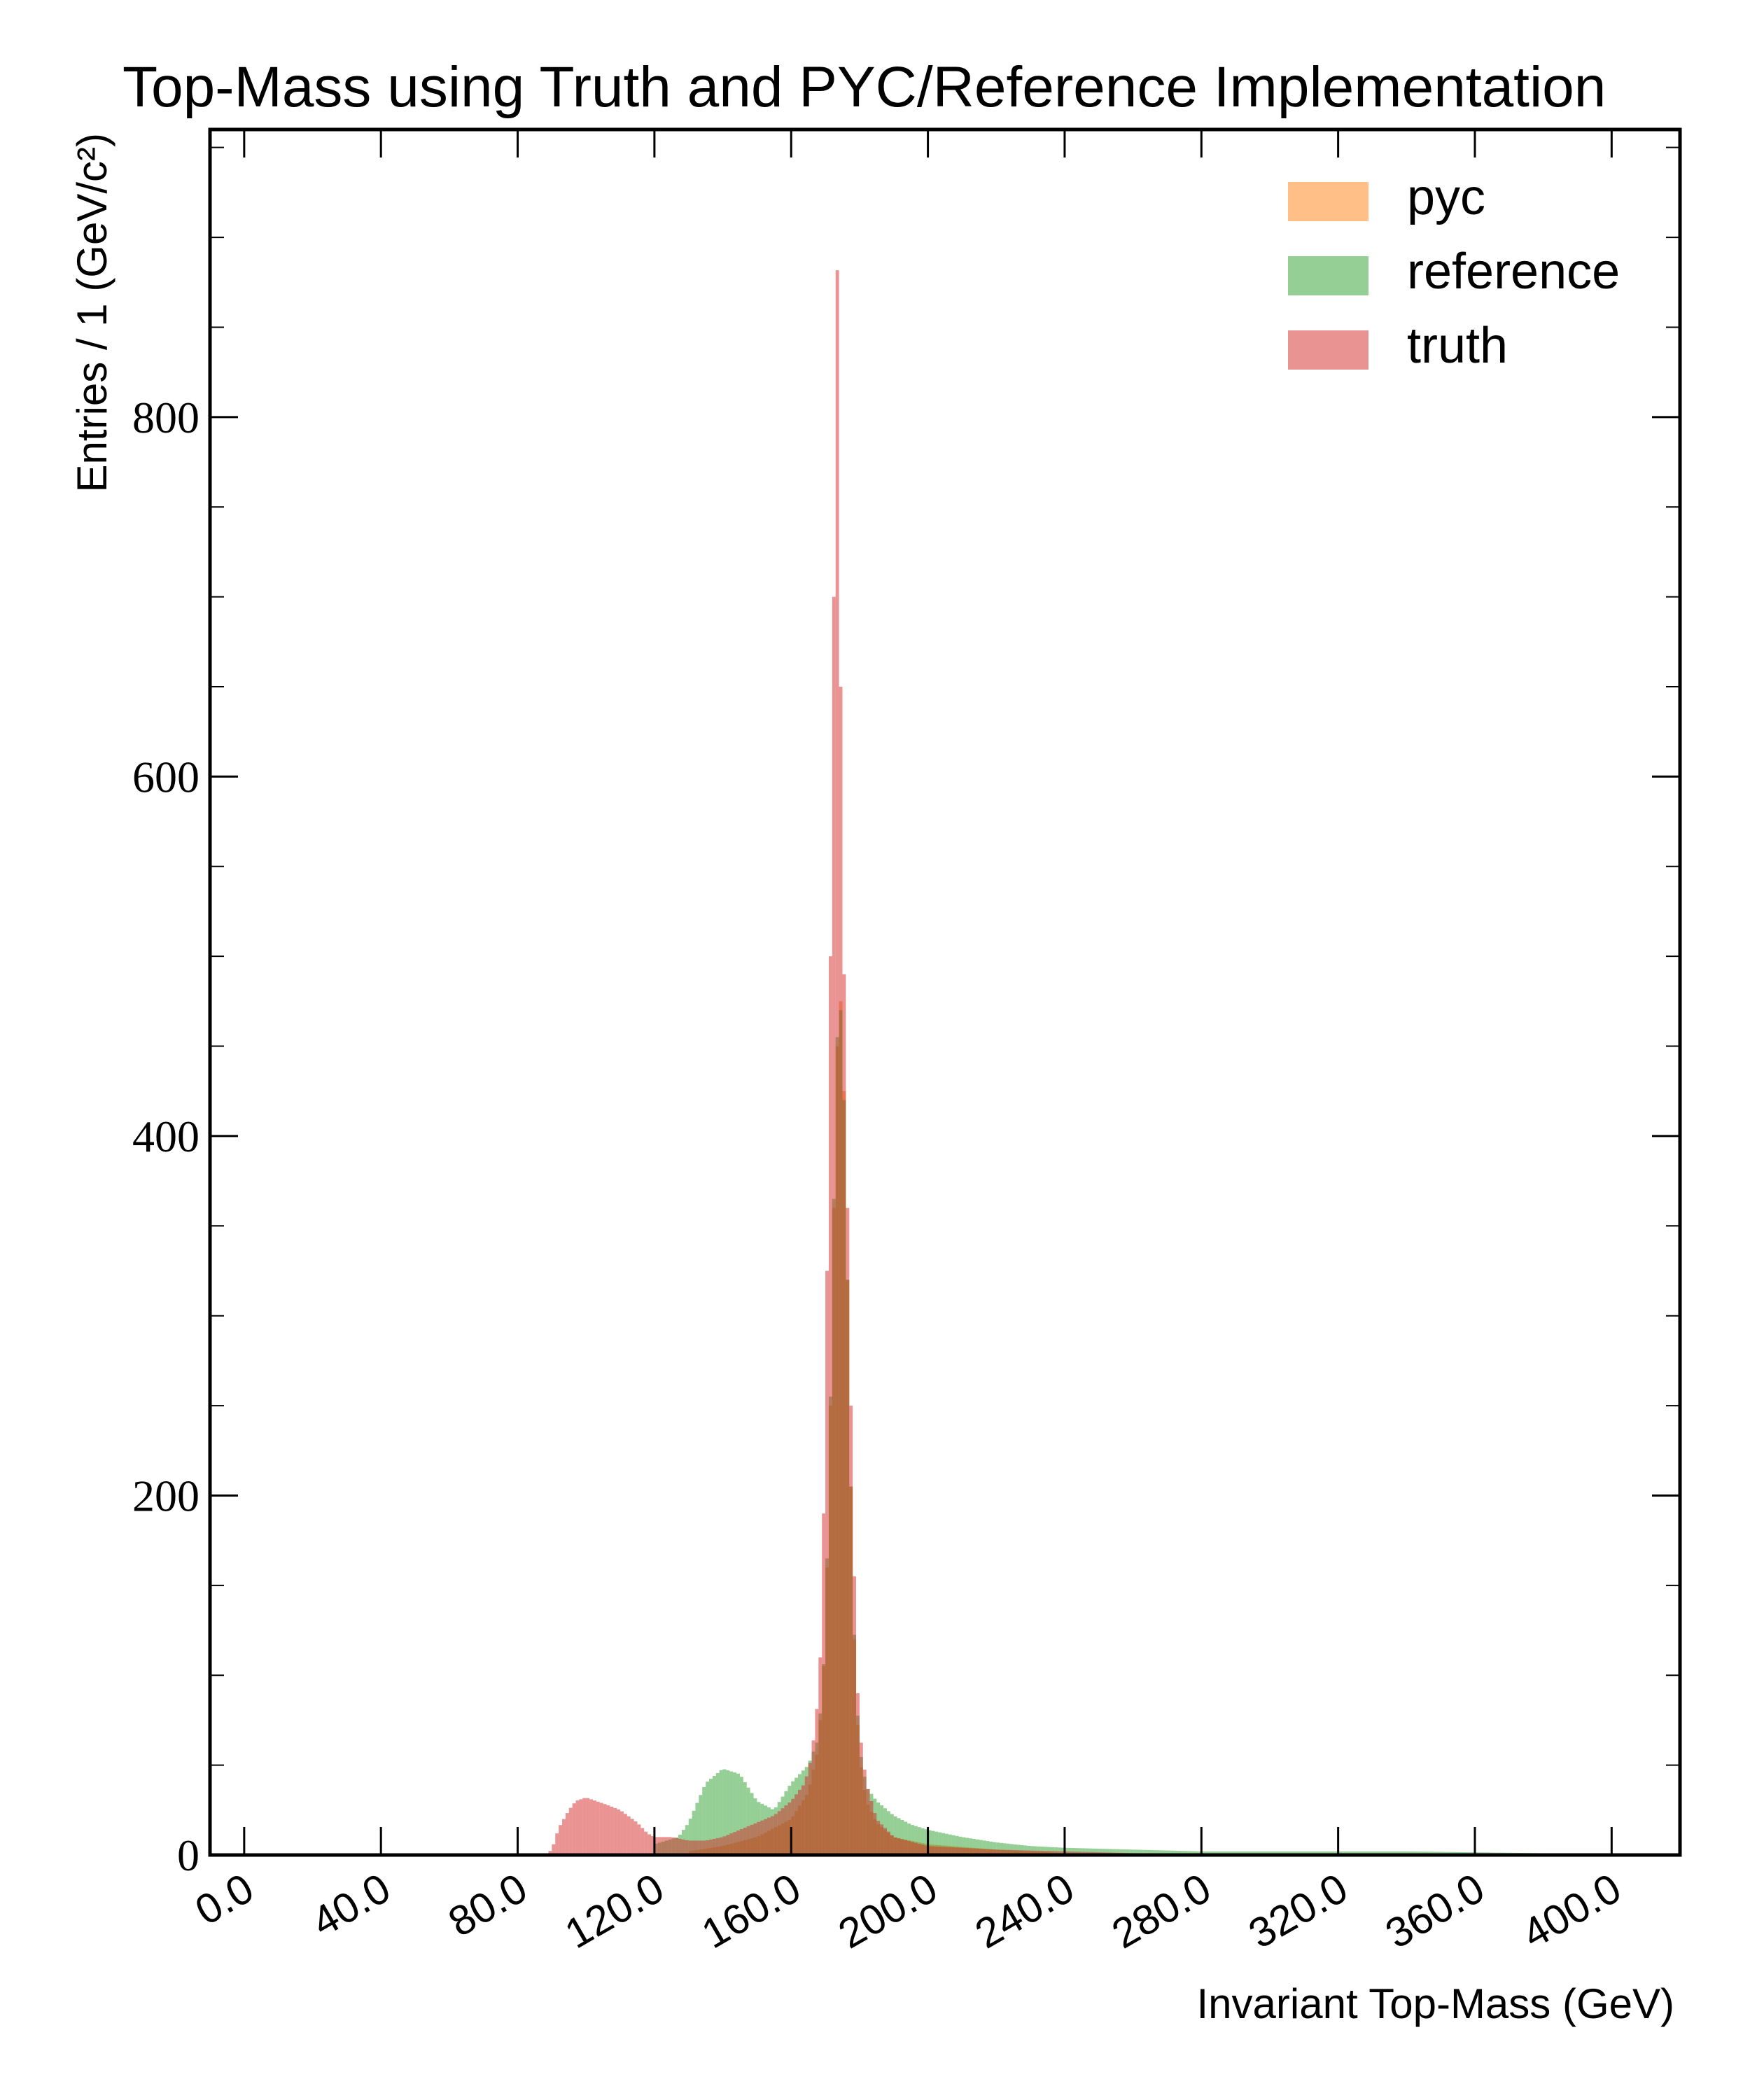 This screenshot has width=1750, height=2100. What do you see at coordinates (751, 1910) in the screenshot?
I see `x-tick-label: 160.0` at bounding box center [751, 1910].